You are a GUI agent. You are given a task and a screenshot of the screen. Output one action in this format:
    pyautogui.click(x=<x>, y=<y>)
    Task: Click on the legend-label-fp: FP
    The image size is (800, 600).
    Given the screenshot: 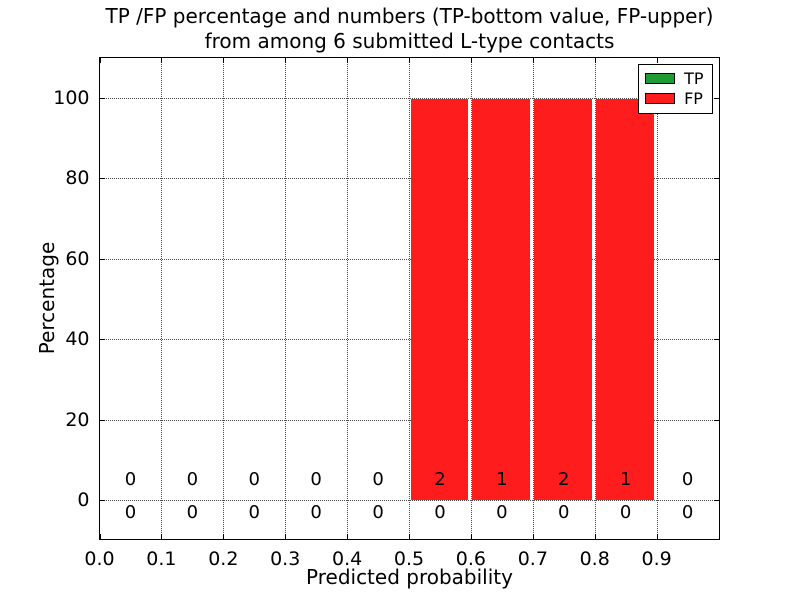 What is the action you would take?
    pyautogui.click(x=693, y=98)
    